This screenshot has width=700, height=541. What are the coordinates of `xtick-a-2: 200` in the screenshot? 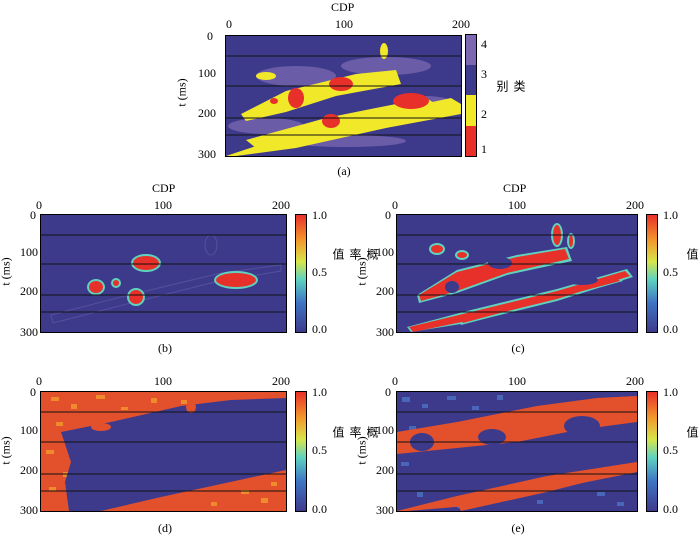 It's located at (461, 24).